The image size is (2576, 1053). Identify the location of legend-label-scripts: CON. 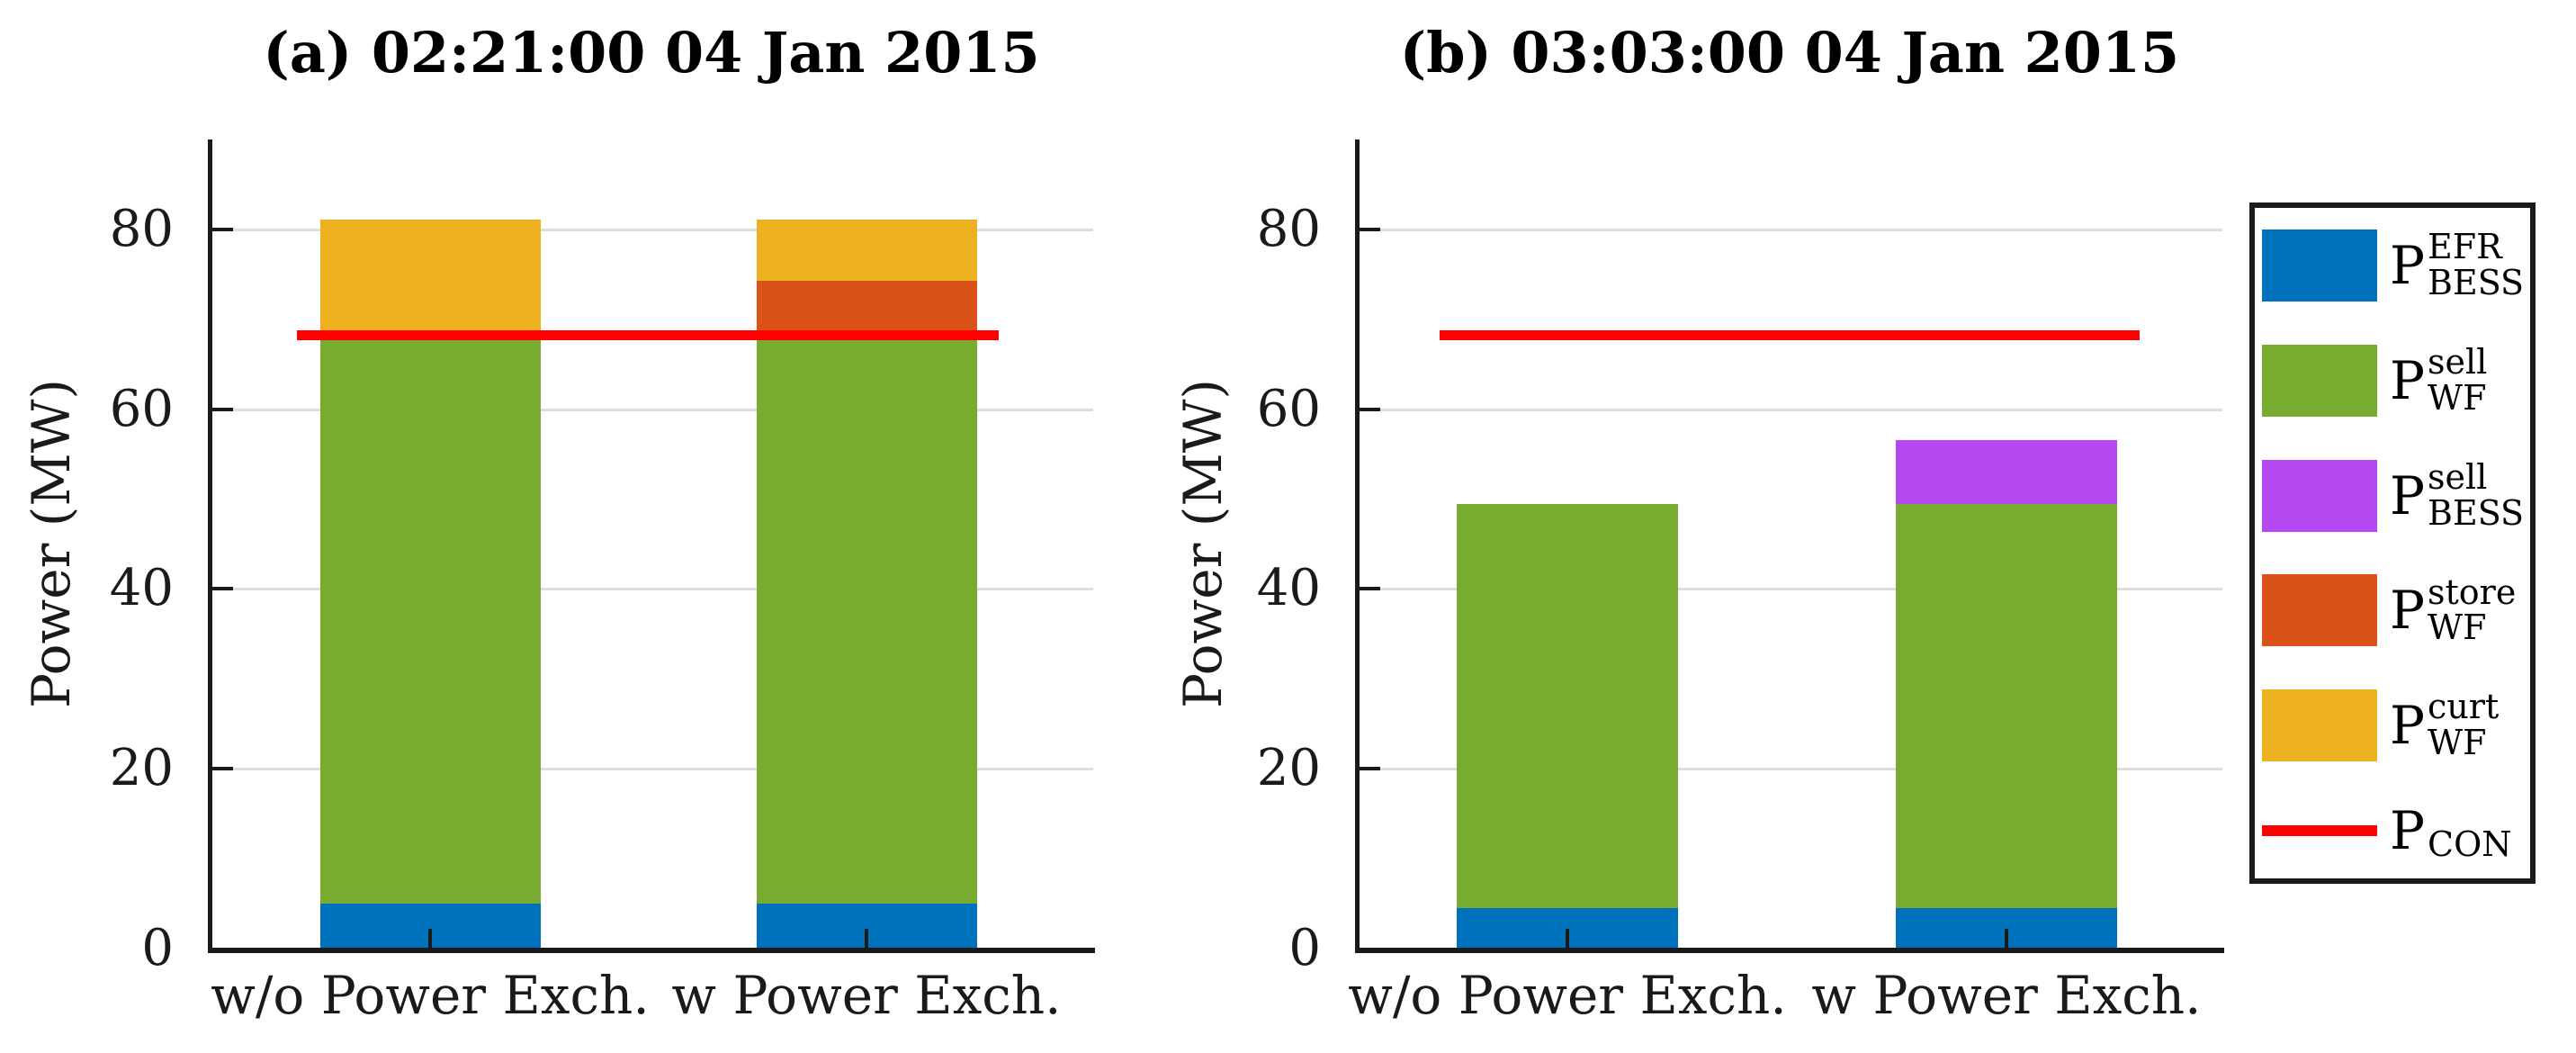
(2470, 844).